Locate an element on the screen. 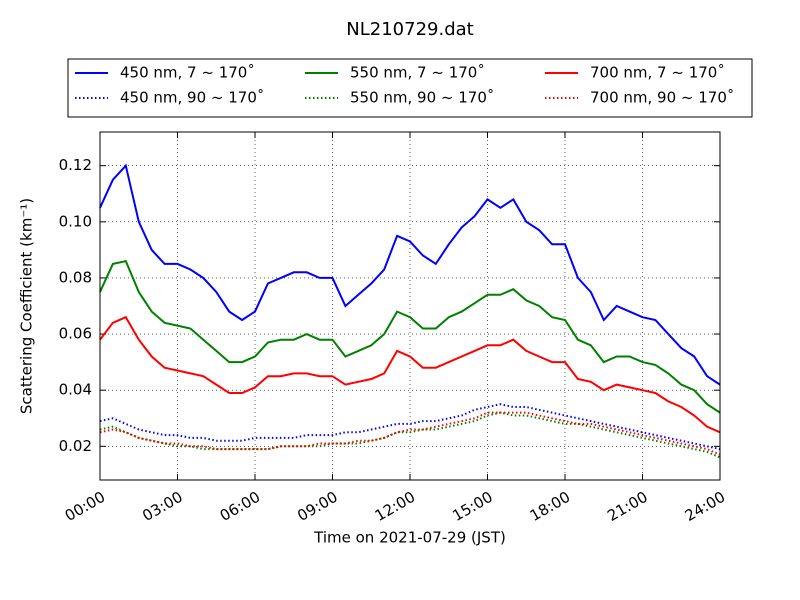  y-axis-label: Scattering Coefficient (km⁻¹) is located at coordinates (27, 306).